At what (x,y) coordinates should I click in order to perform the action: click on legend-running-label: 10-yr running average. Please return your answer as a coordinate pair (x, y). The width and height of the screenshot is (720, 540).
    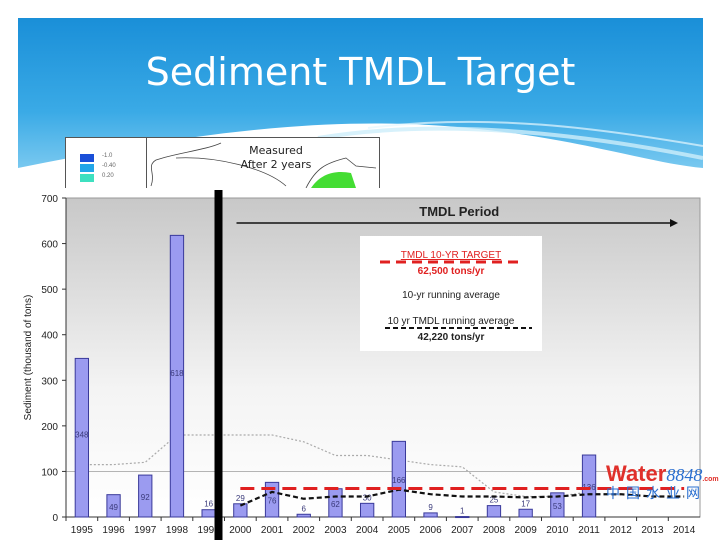
    Looking at the image, I should click on (451, 295).